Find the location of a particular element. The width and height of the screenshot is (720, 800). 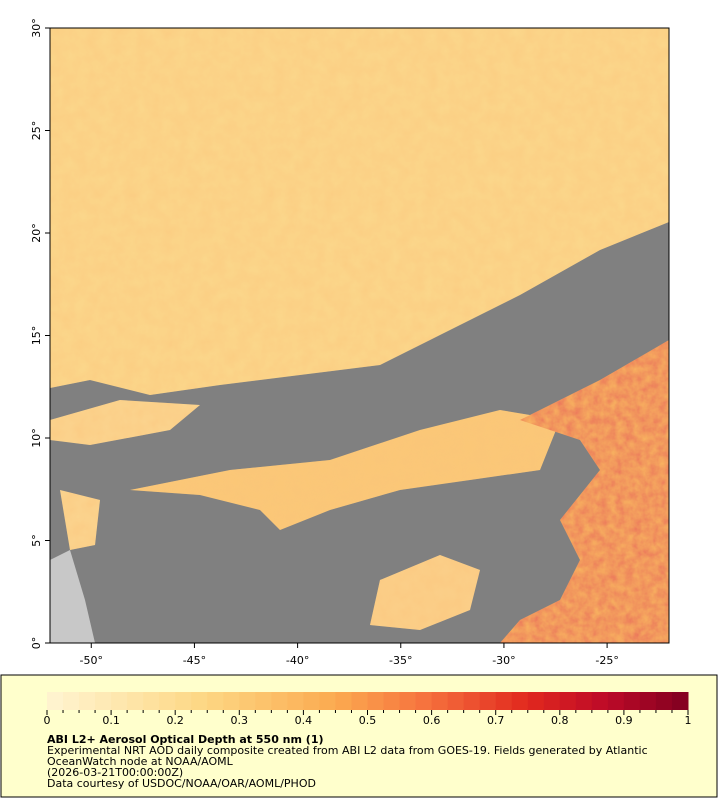

x-tick-label: -35° is located at coordinates (400, 660).